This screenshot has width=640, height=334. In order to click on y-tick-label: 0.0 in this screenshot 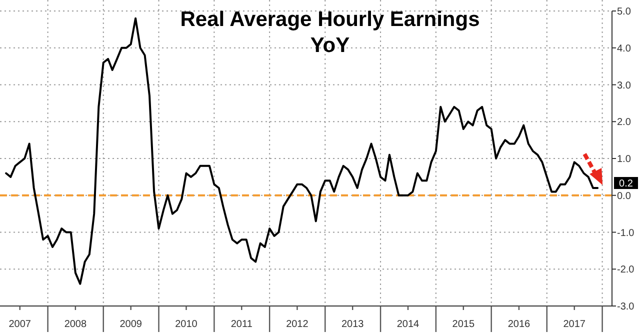, I will do `click(624, 196)`.